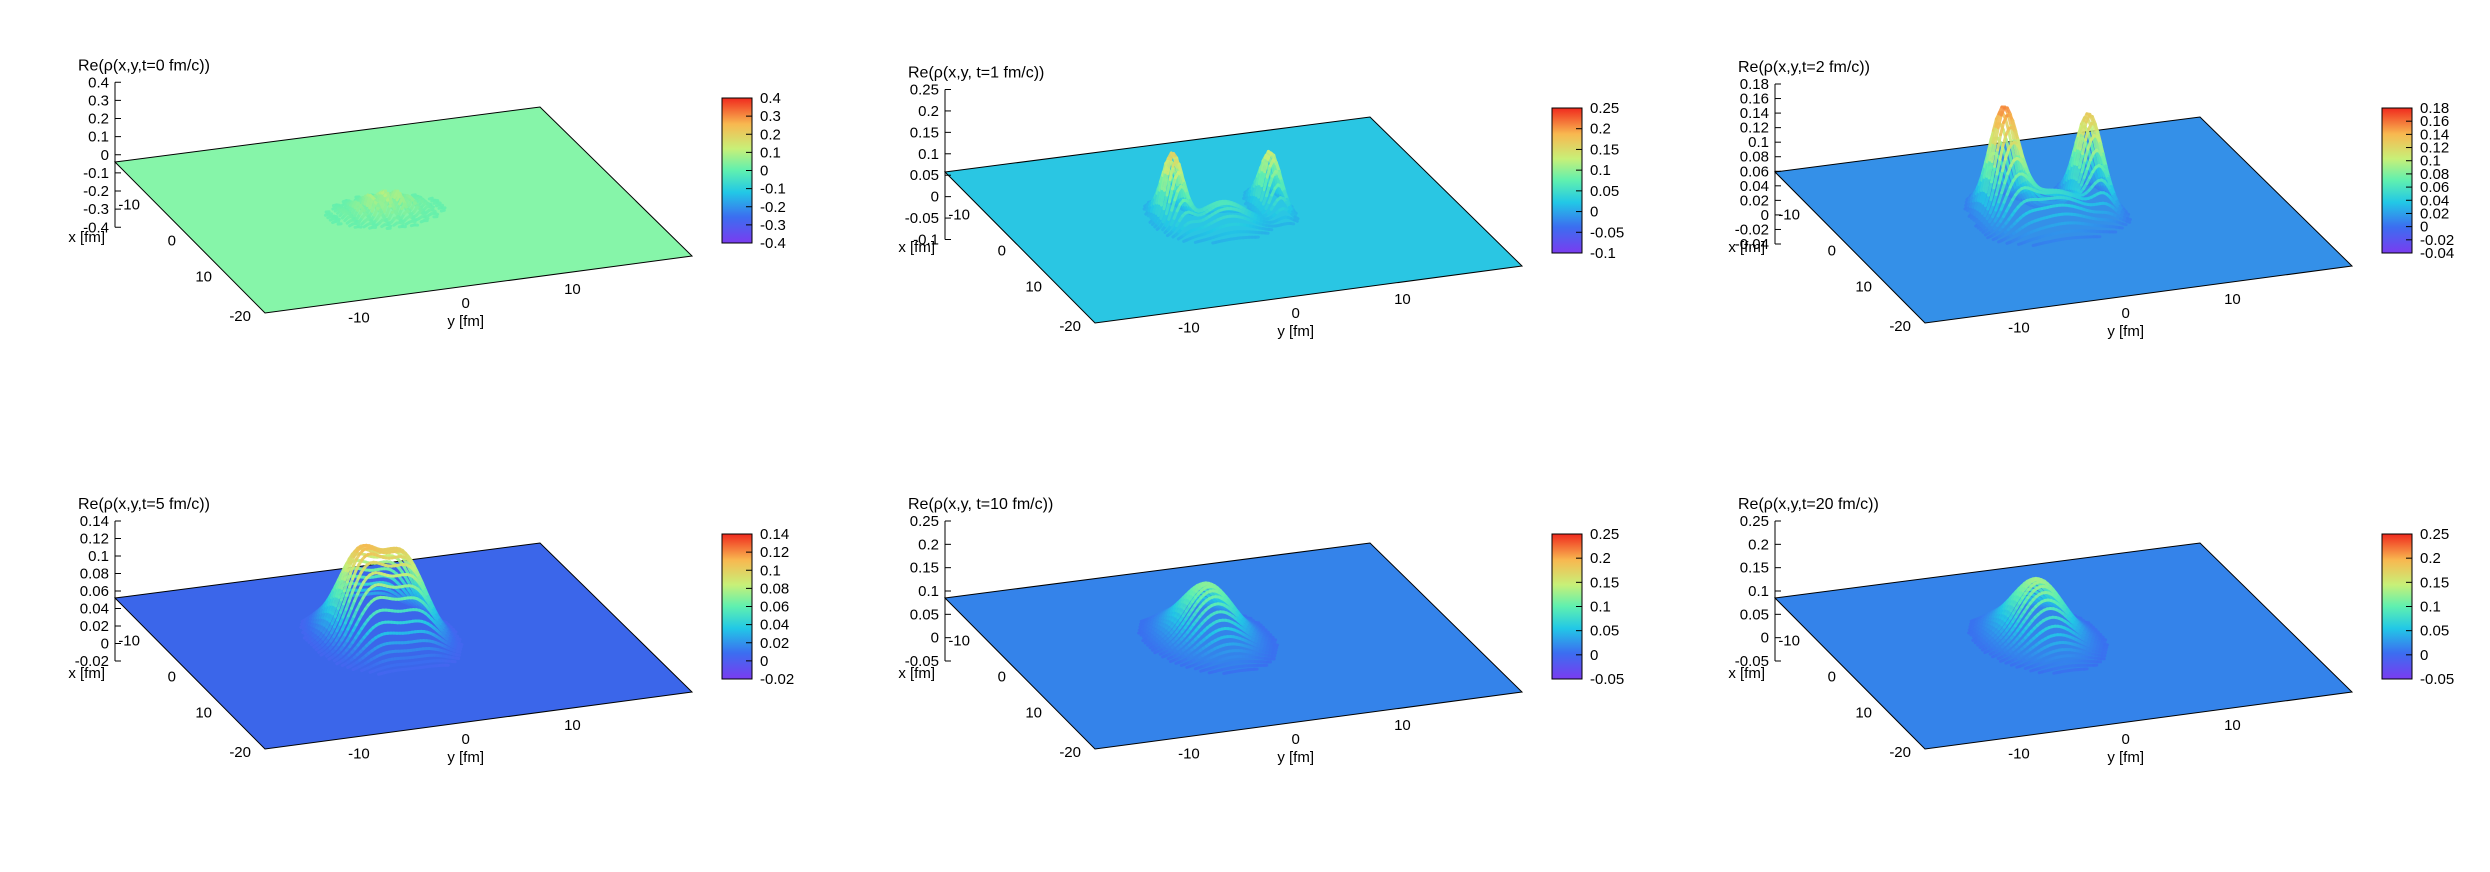 The width and height of the screenshot is (2490, 872). Describe the element at coordinates (773, 207) in the screenshot. I see `colorbar-tick-label: -0.2` at that location.